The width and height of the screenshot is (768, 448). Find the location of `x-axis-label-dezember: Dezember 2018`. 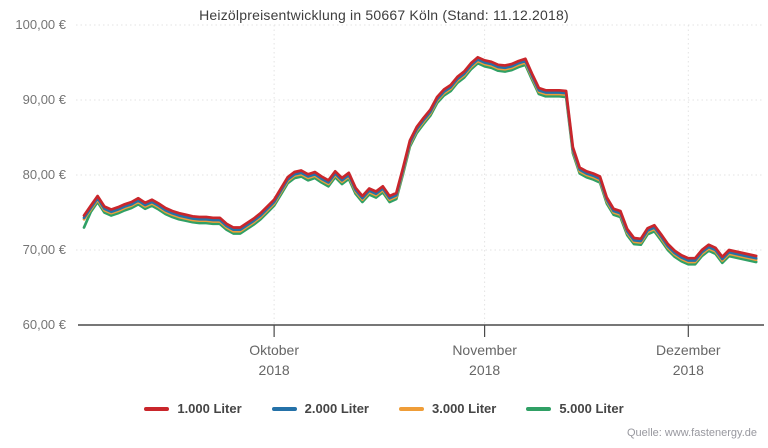

x-axis-label-dezember: Dezember 2018 is located at coordinates (688, 360).